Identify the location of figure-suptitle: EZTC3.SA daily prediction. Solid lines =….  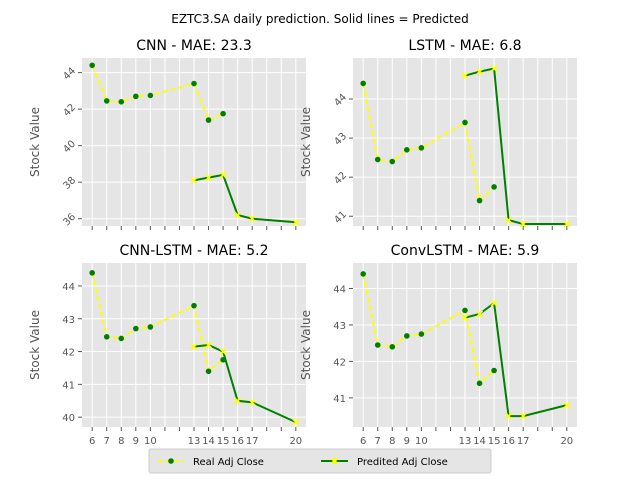
(320, 19).